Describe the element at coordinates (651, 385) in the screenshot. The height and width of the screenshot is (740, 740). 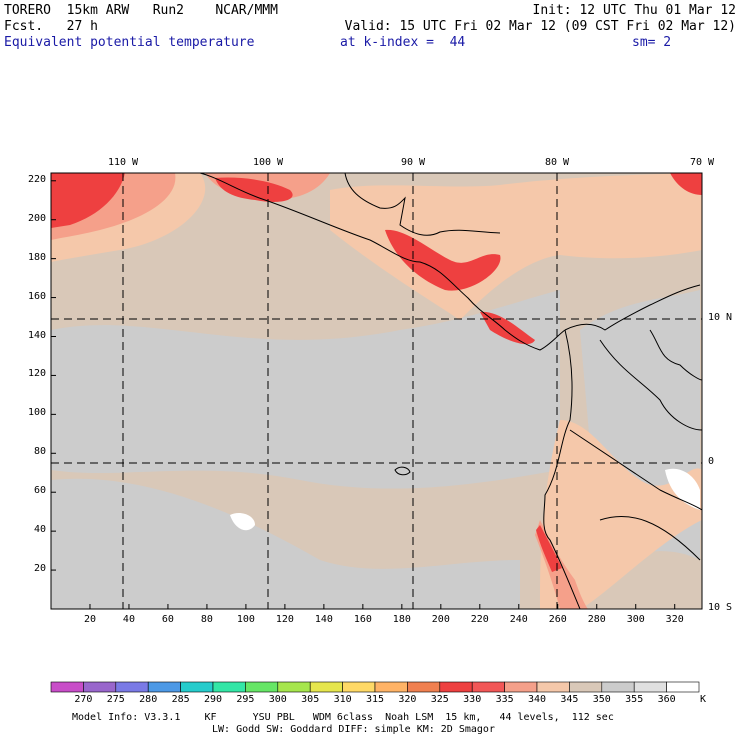
I see `border-colombia-brazil` at that location.